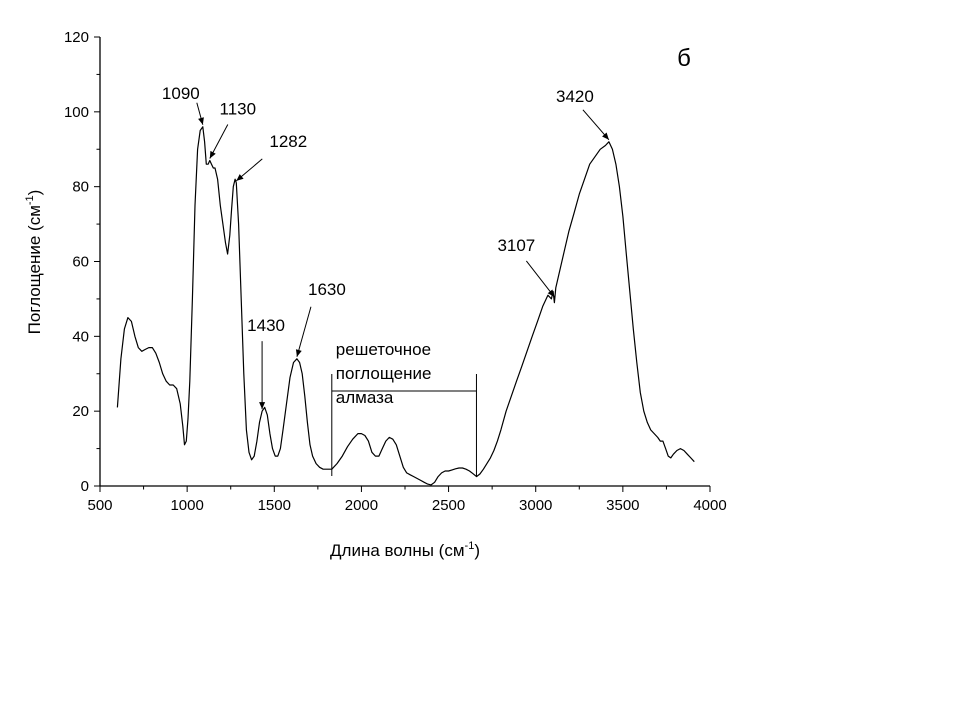 The width and height of the screenshot is (960, 725). Describe the element at coordinates (622, 505) in the screenshot. I see `x-tick-label: 3500` at that location.